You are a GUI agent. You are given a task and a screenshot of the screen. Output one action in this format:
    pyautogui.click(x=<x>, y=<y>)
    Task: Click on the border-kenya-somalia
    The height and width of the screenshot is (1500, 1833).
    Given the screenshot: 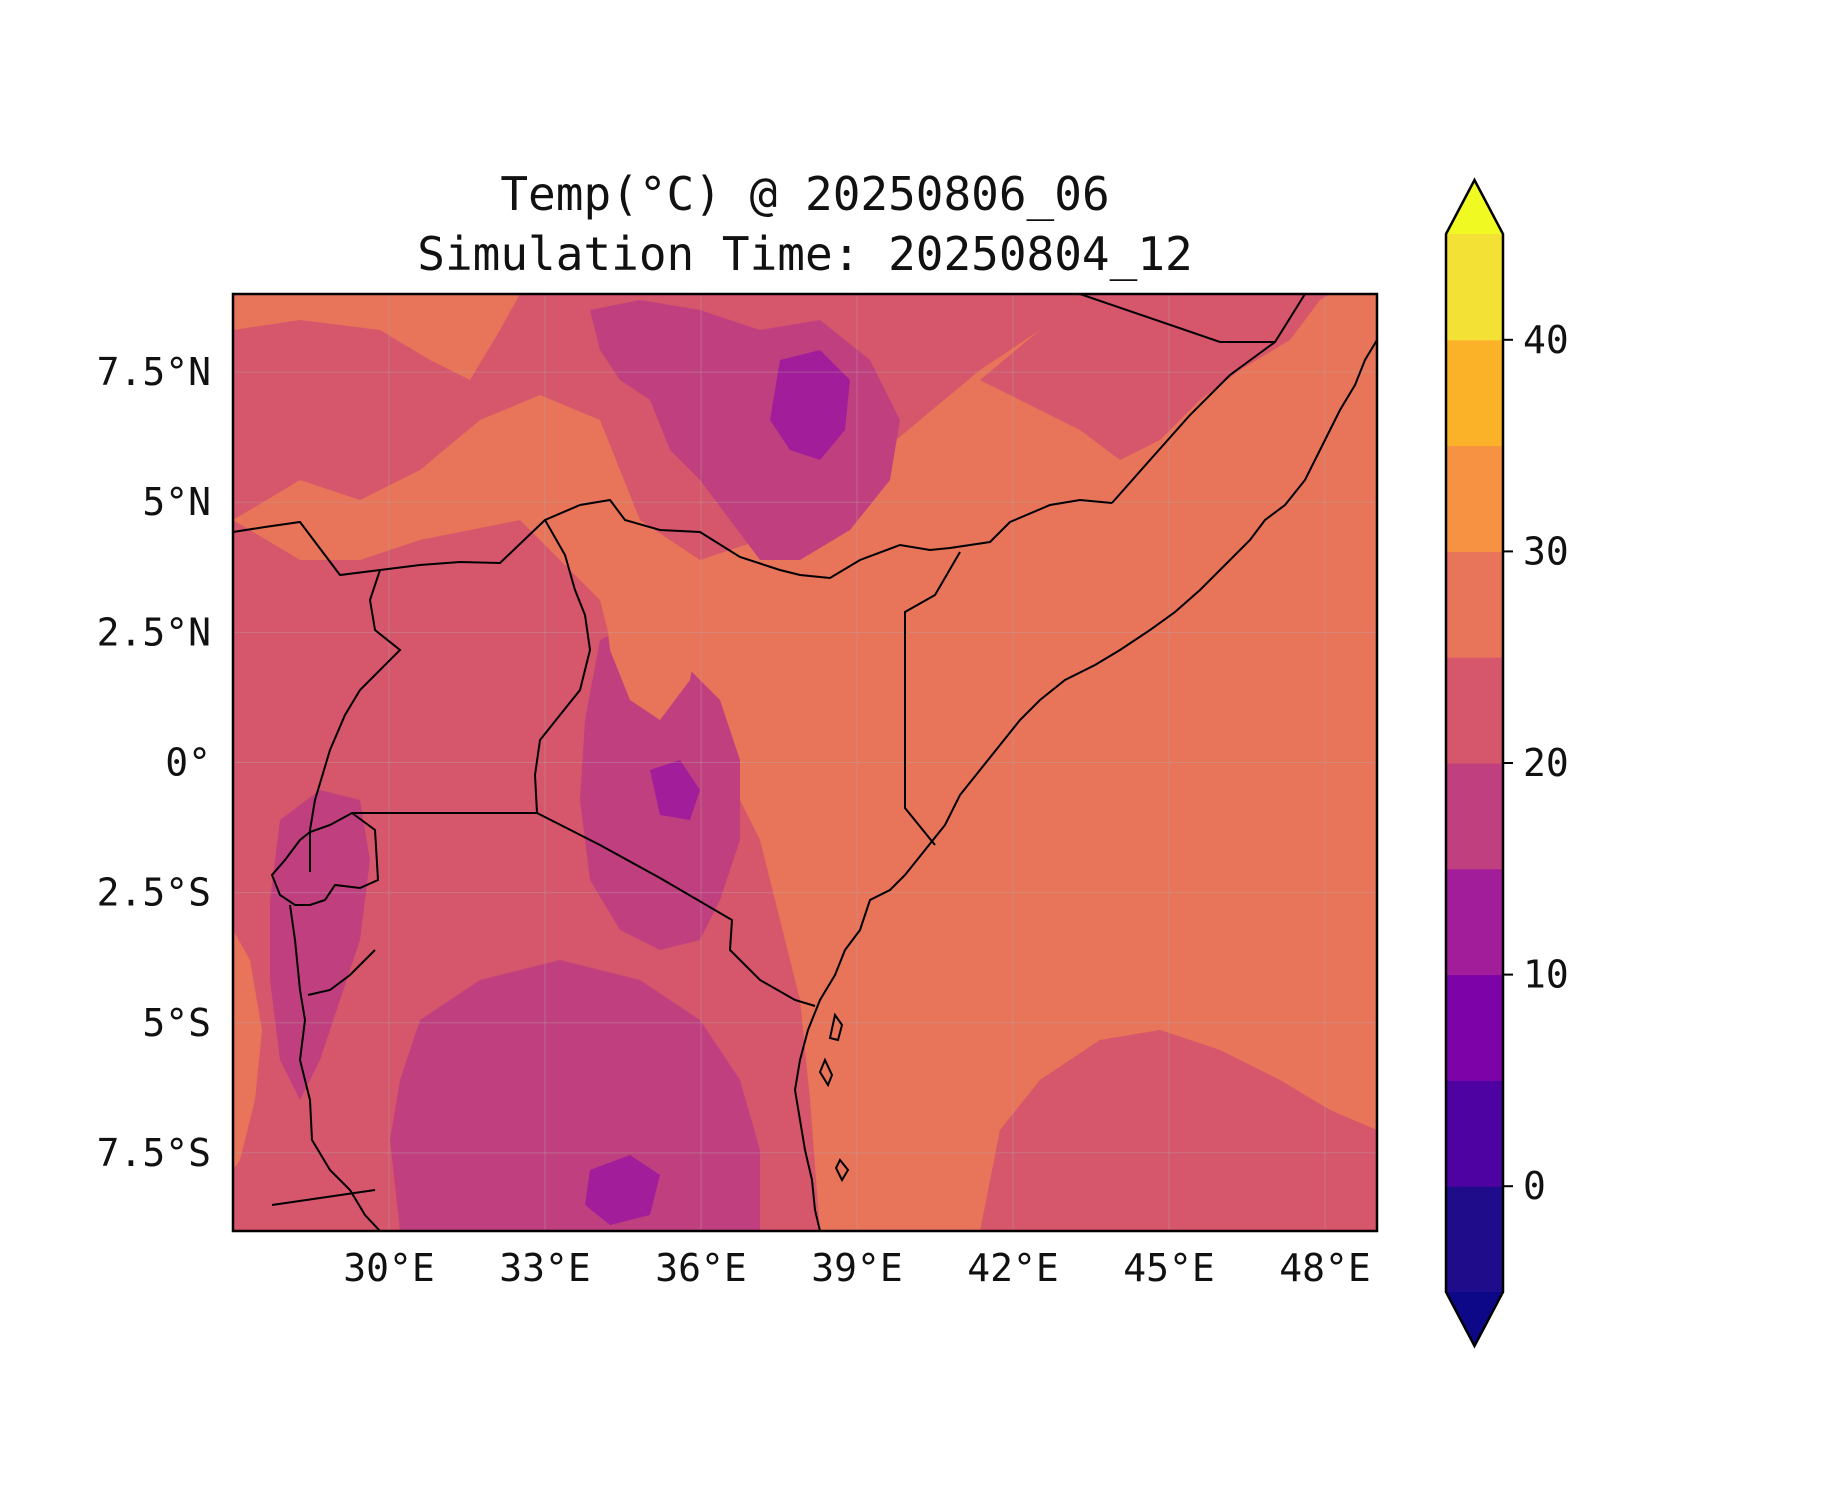 What is the action you would take?
    pyautogui.click(x=932, y=698)
    